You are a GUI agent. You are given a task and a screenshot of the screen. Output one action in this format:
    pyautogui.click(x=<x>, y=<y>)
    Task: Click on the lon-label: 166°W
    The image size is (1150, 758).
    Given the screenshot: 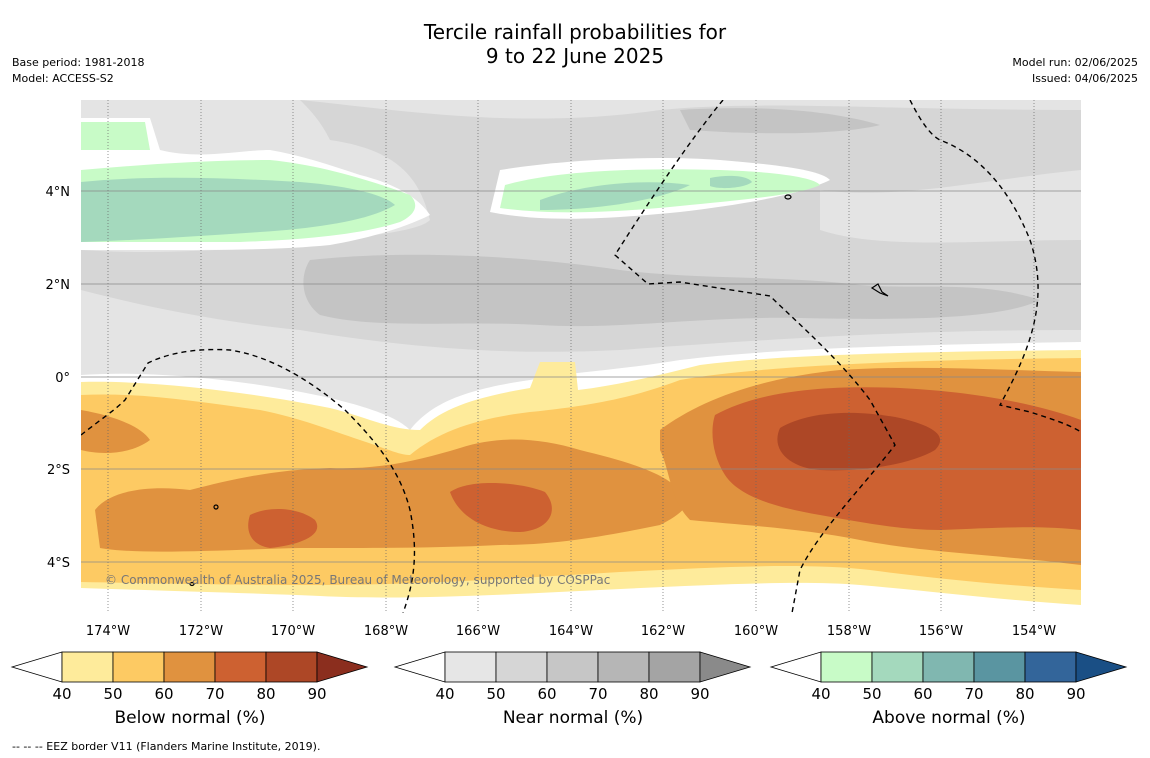 What is the action you would take?
    pyautogui.click(x=478, y=631)
    